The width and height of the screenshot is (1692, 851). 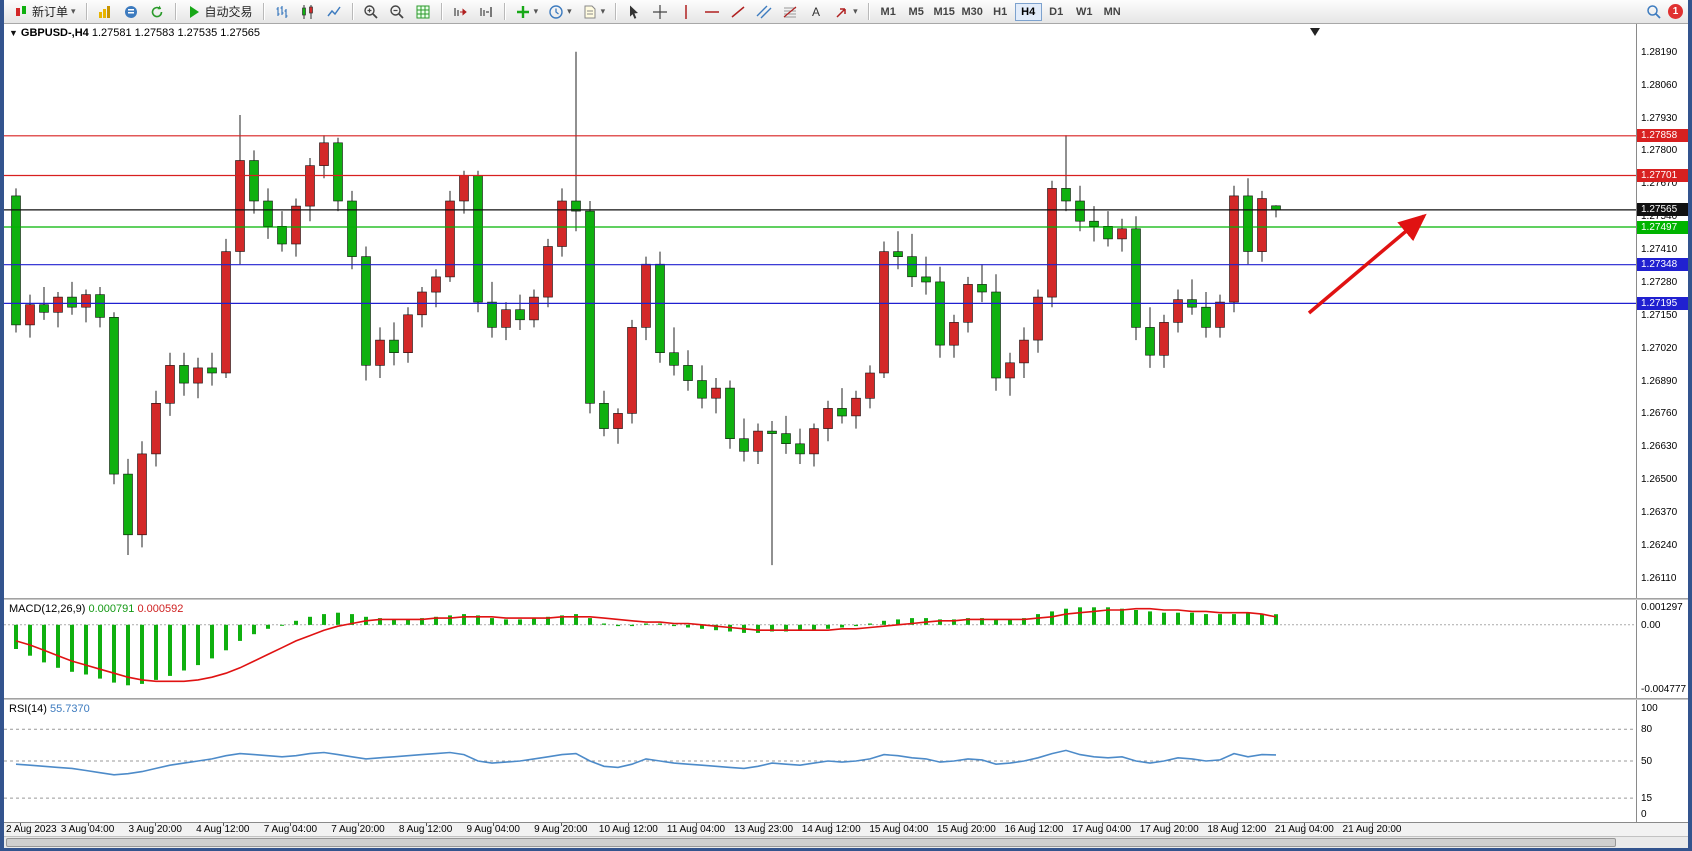 I want to click on search-button, so click(x=1654, y=12).